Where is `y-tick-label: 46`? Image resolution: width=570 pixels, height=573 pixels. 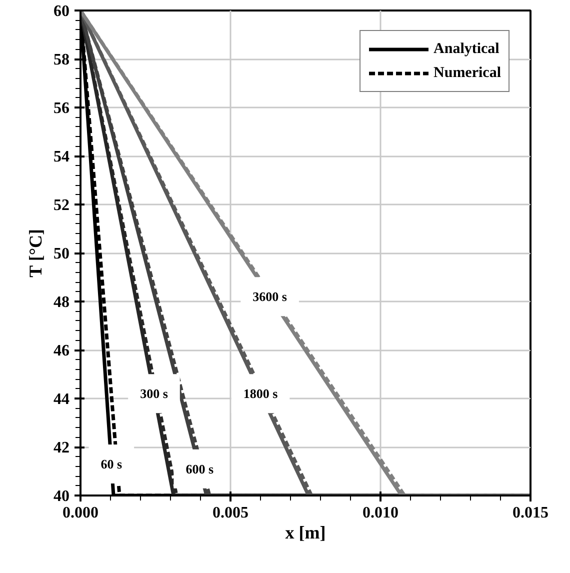
y-tick-label: 46 is located at coordinates (62, 351).